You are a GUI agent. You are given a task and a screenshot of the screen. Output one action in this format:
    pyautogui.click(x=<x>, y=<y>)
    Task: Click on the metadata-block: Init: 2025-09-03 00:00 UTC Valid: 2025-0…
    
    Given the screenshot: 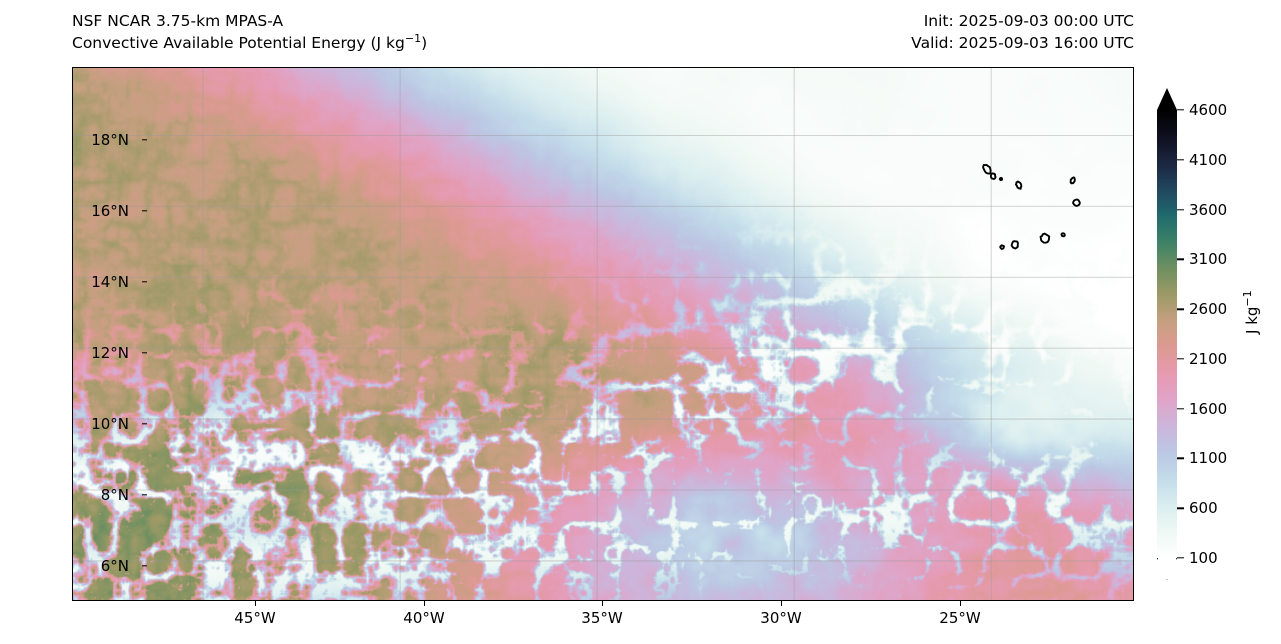 What is the action you would take?
    pyautogui.click(x=1022, y=32)
    